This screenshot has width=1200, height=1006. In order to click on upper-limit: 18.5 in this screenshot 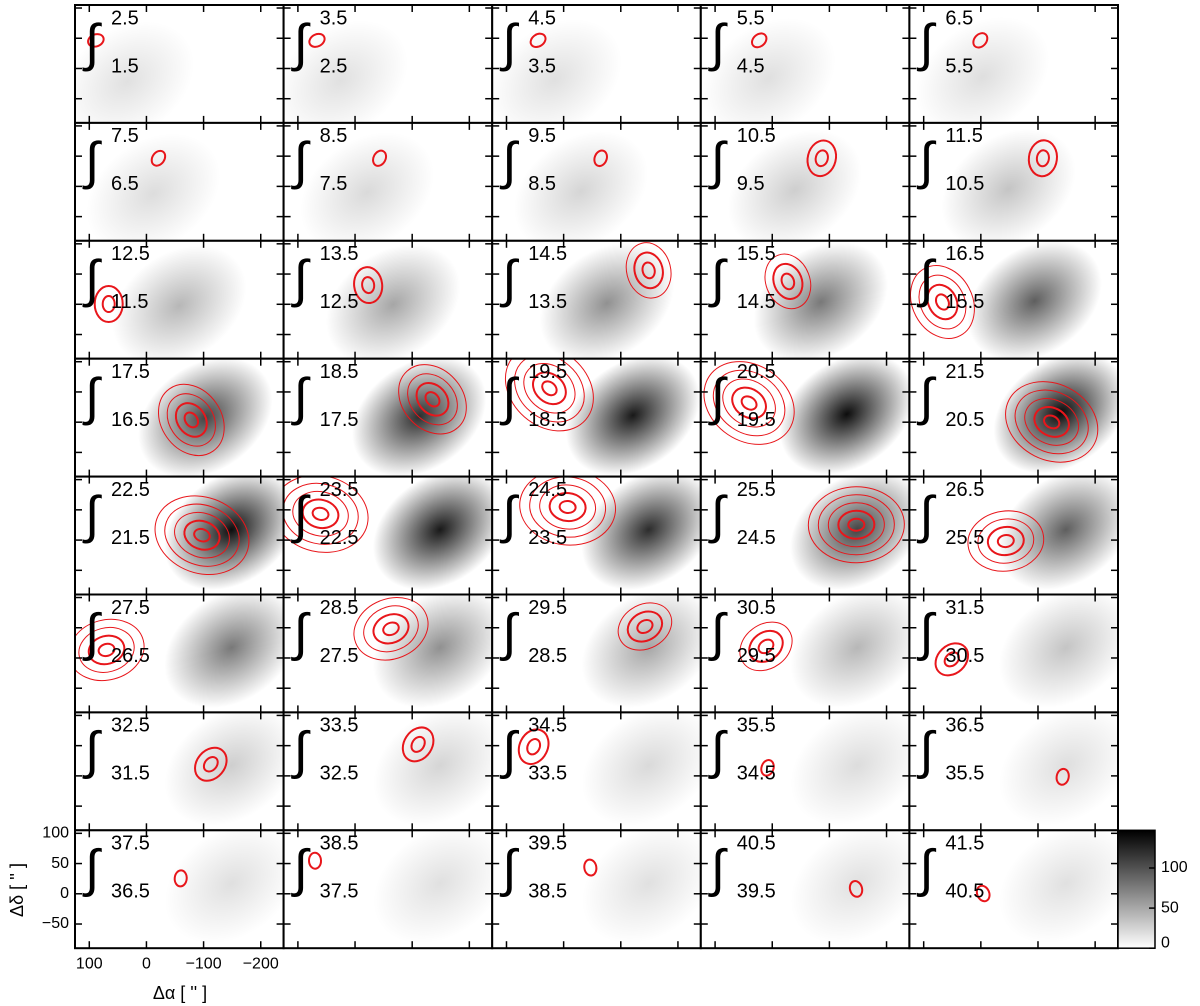, I will do `click(339, 372)`.